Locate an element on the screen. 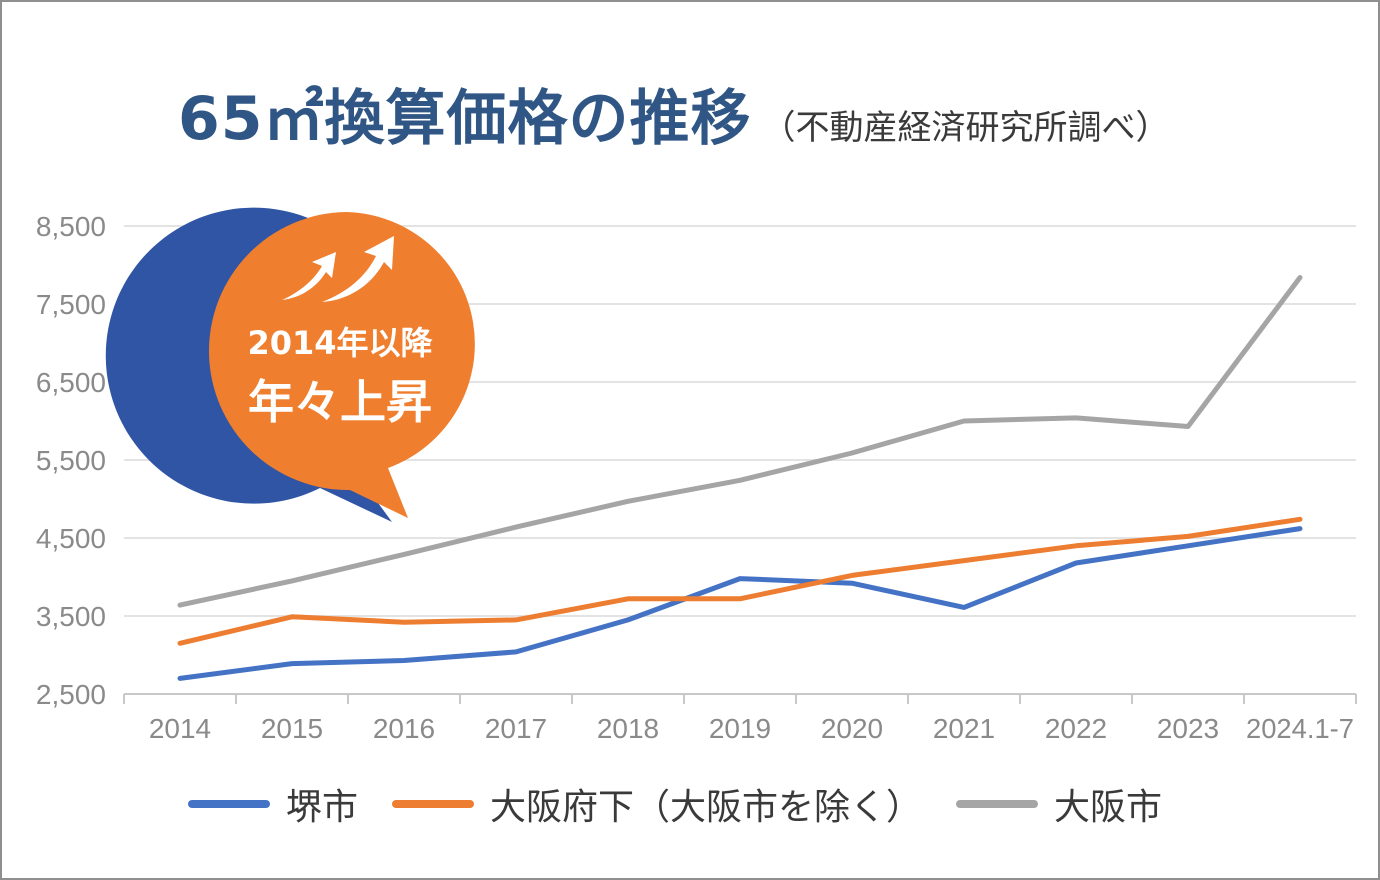 This screenshot has height=880, width=1380. y-axis-ticks: 2,500 3,500 4,500 5,500 6,500 7,500 8,500 is located at coordinates (71, 460).